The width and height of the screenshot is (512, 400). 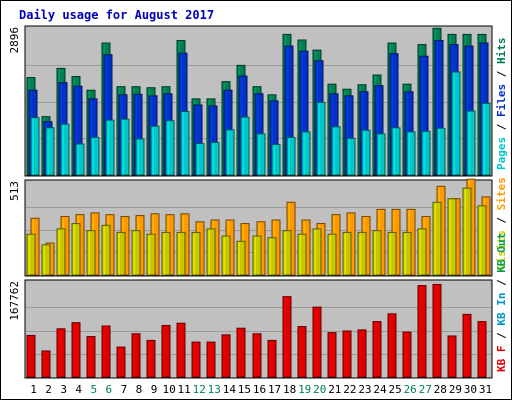 What do you see at coordinates (334, 389) in the screenshot?
I see `x-tick-label: 21` at bounding box center [334, 389].